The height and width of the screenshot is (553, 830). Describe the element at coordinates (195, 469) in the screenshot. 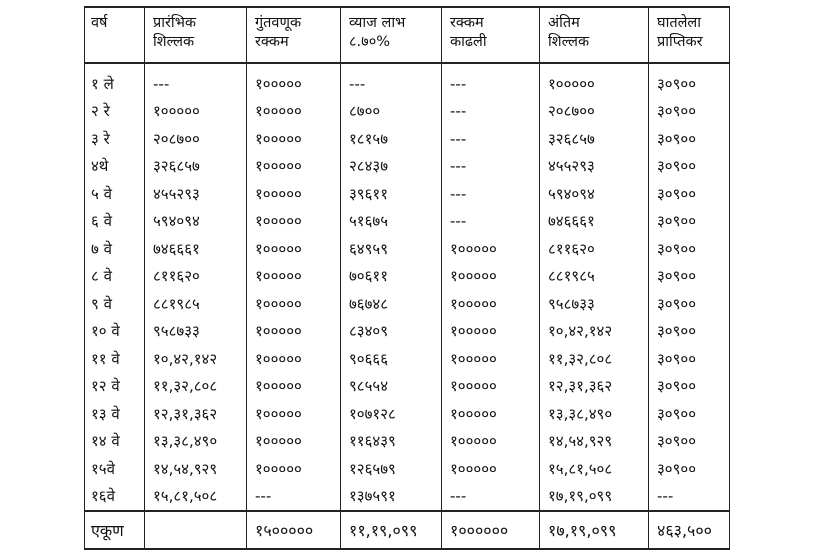

I see `cell-opening-balance: १४,५४,९२९` at that location.